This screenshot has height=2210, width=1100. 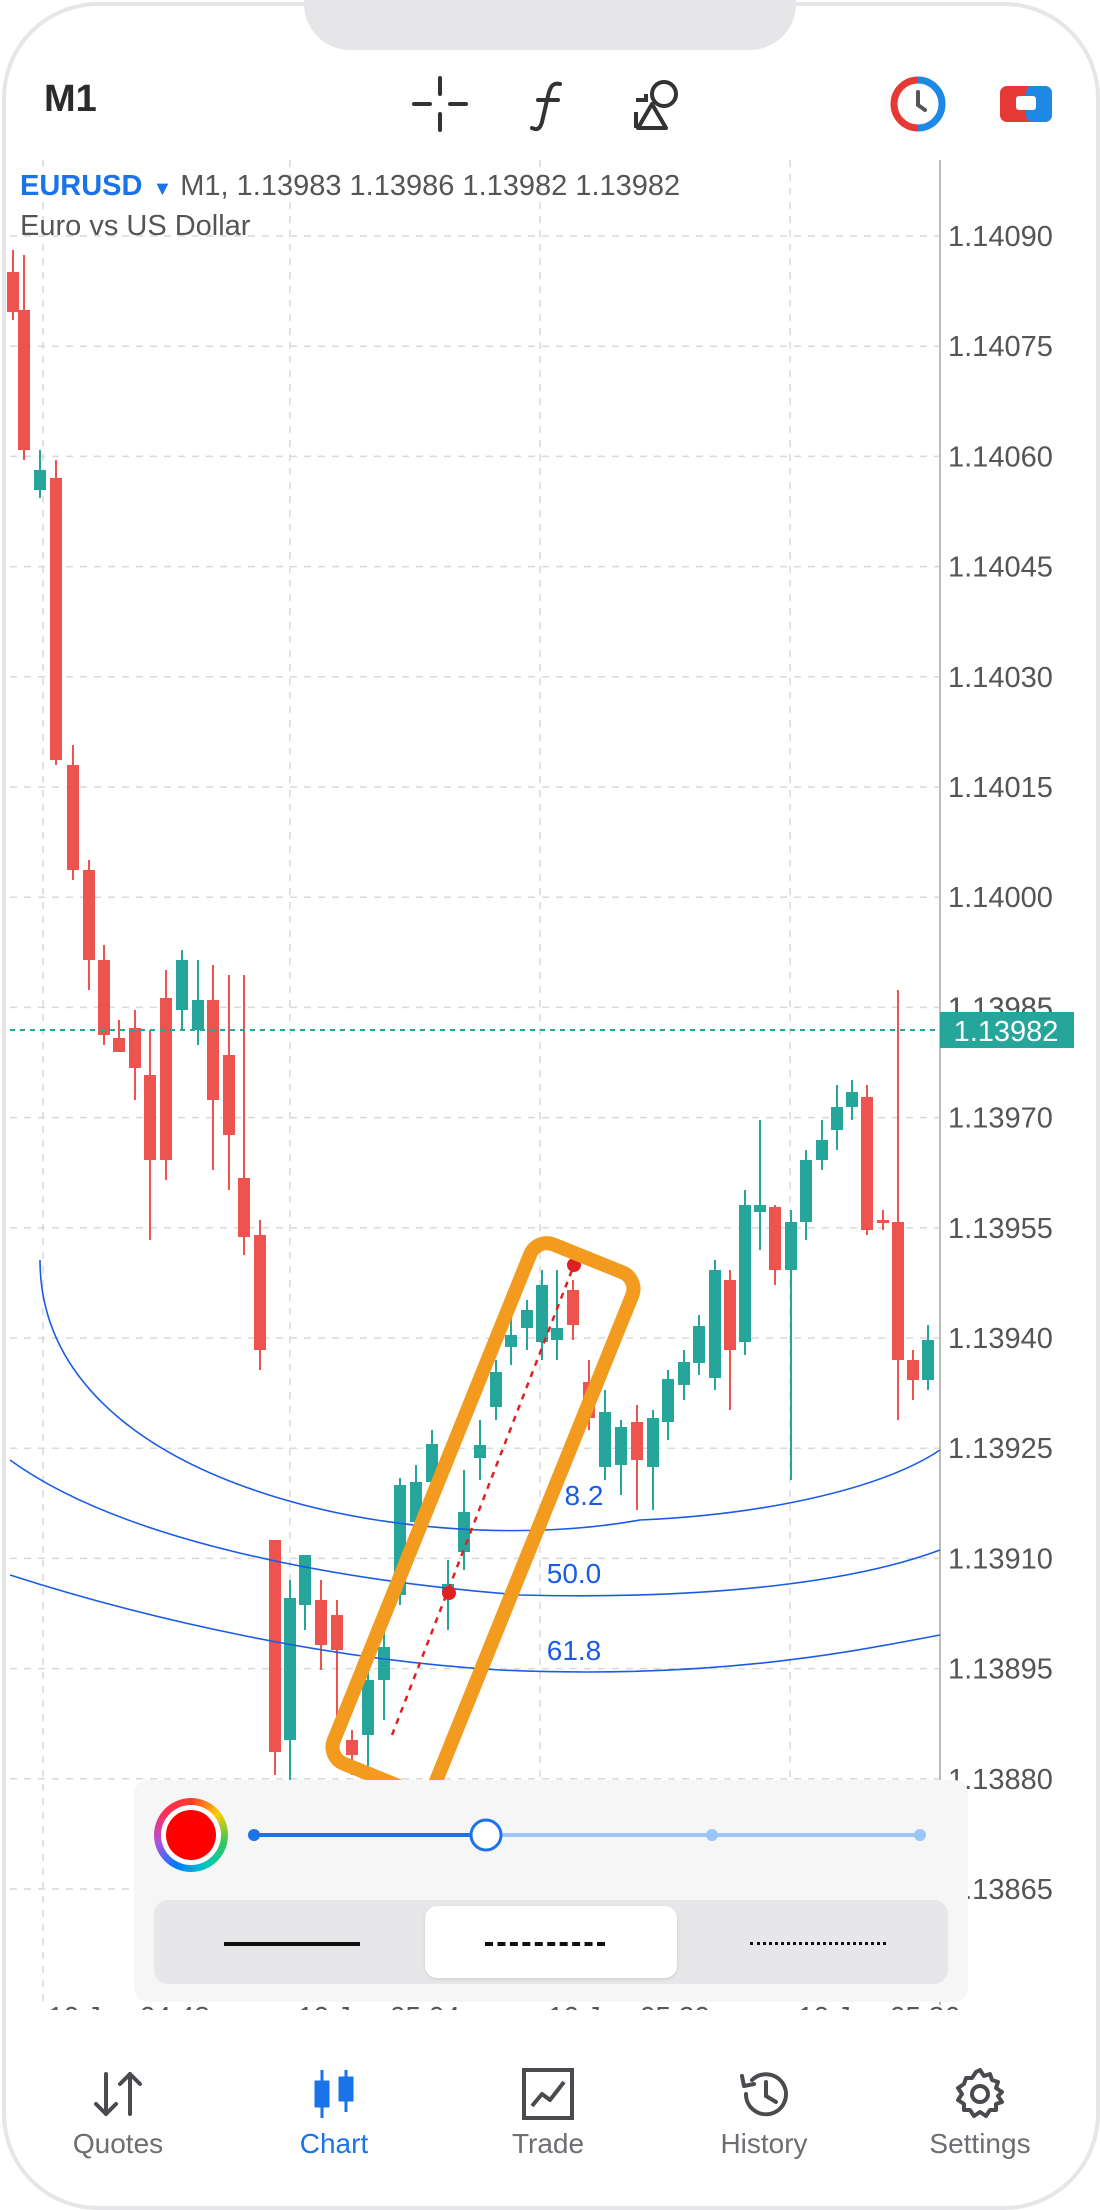 I want to click on line-style-dashed, so click(x=551, y=1942).